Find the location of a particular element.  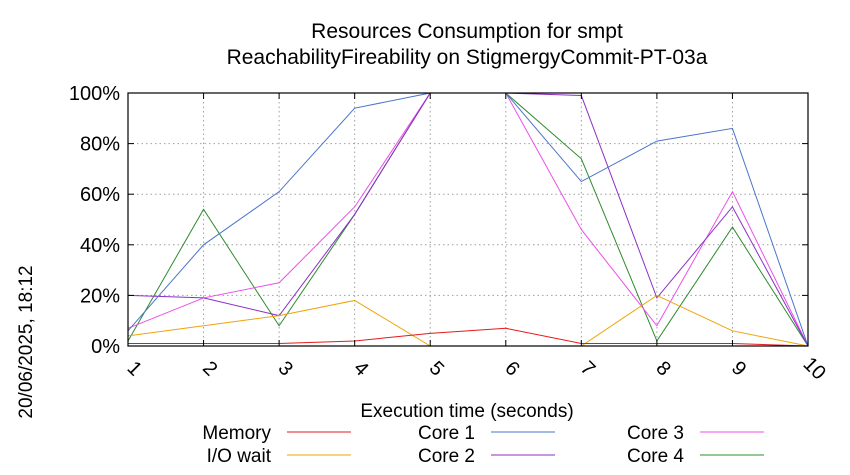

x-tick-label: 6 is located at coordinates (511, 368).